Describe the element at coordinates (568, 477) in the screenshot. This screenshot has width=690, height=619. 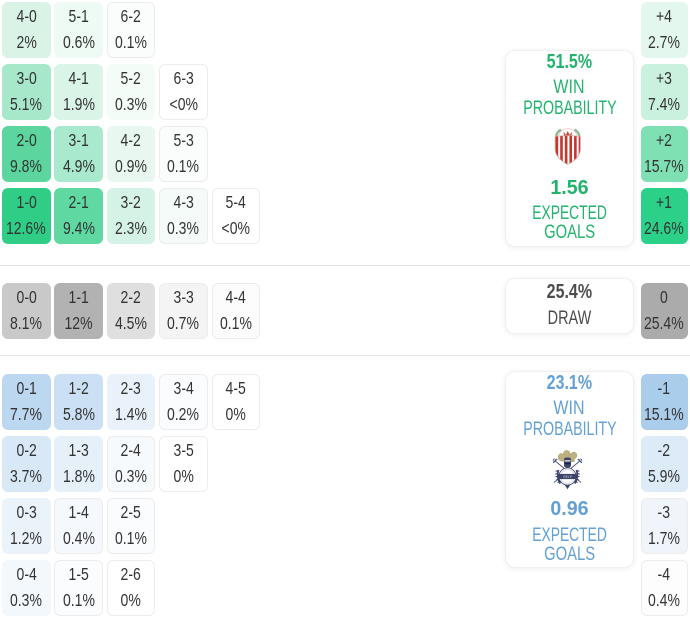
I see `svg-text: GELP` at that location.